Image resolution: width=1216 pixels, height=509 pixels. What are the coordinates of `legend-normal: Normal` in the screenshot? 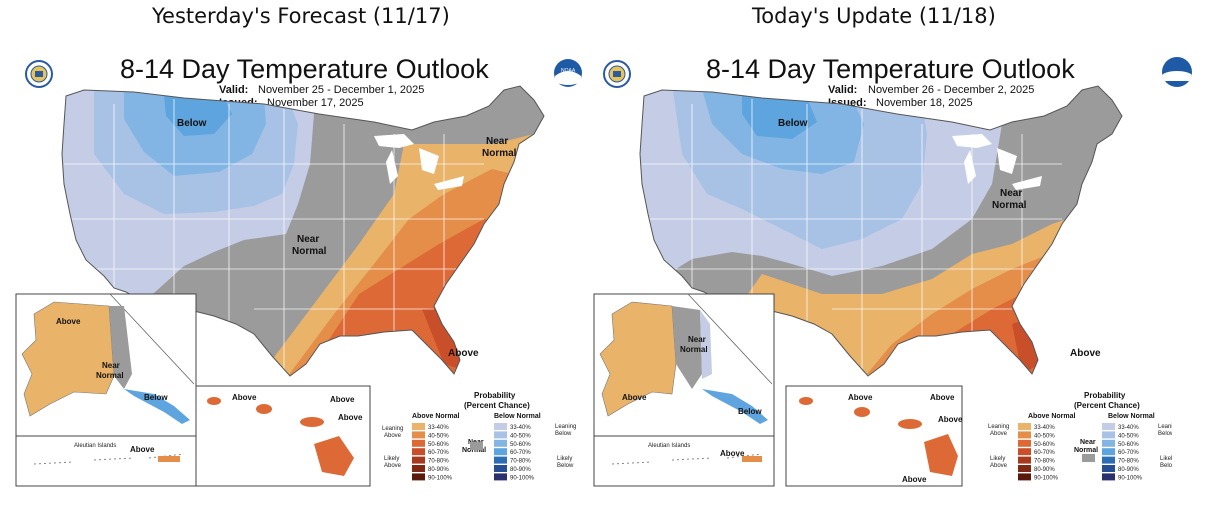 It's located at (474, 450).